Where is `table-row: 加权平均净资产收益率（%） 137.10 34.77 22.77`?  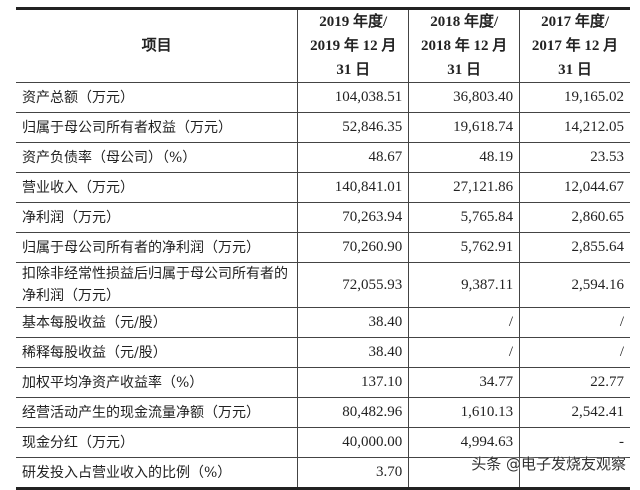
table-row: 加权平均净资产收益率（%） 137.10 34.77 22.77 is located at coordinates (323, 382).